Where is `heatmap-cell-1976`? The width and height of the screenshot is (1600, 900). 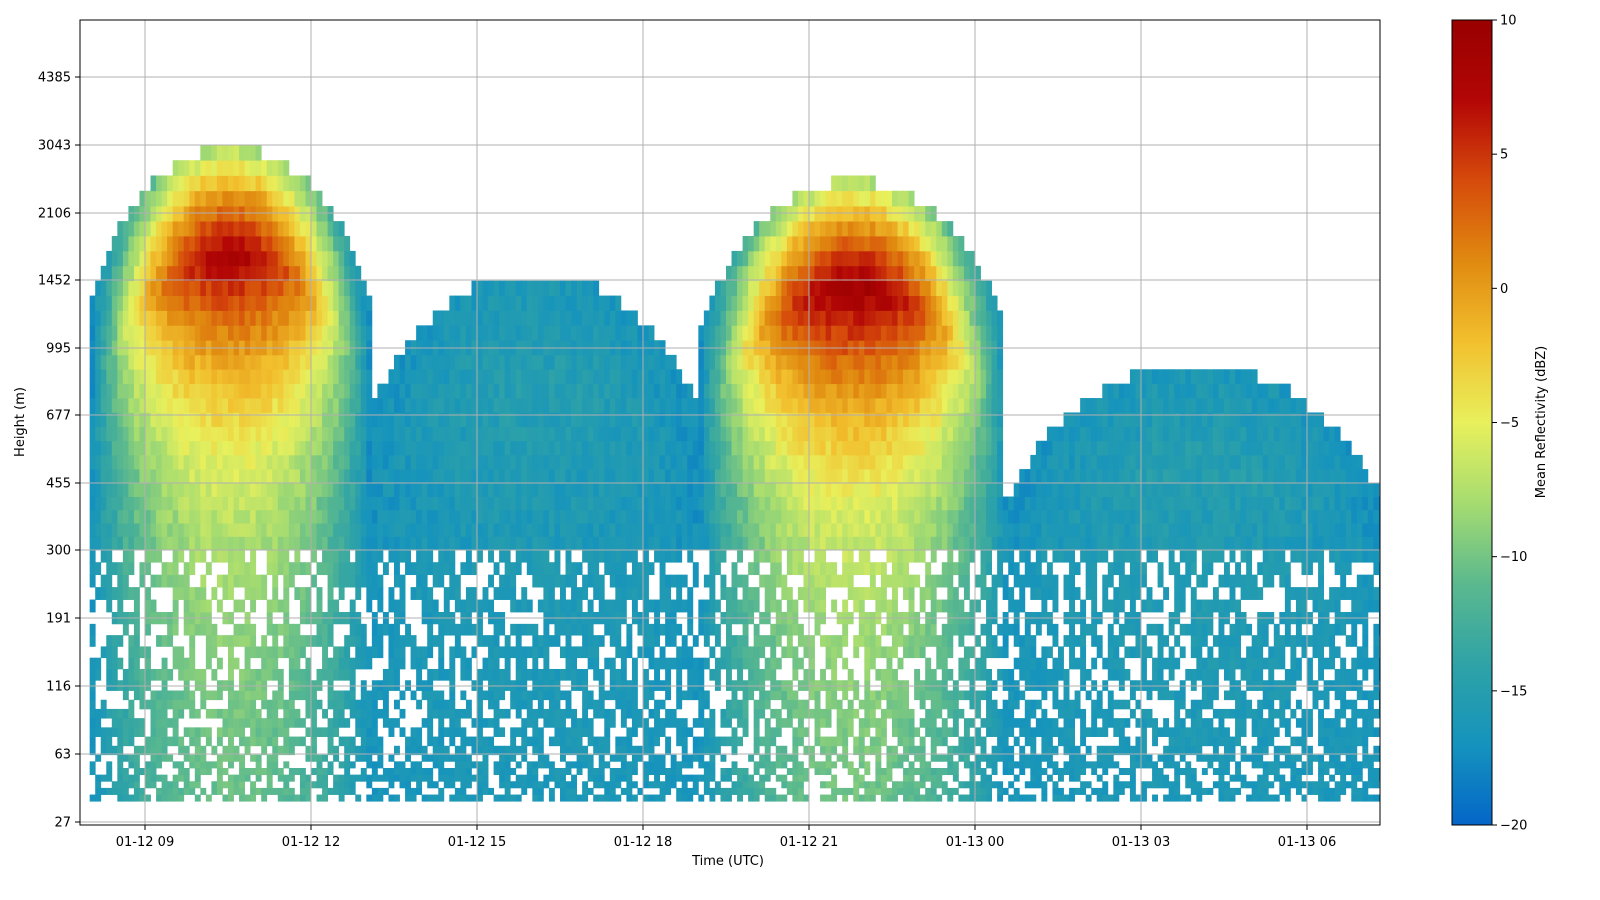
heatmap-cell-1976 is located at coordinates (347, 663).